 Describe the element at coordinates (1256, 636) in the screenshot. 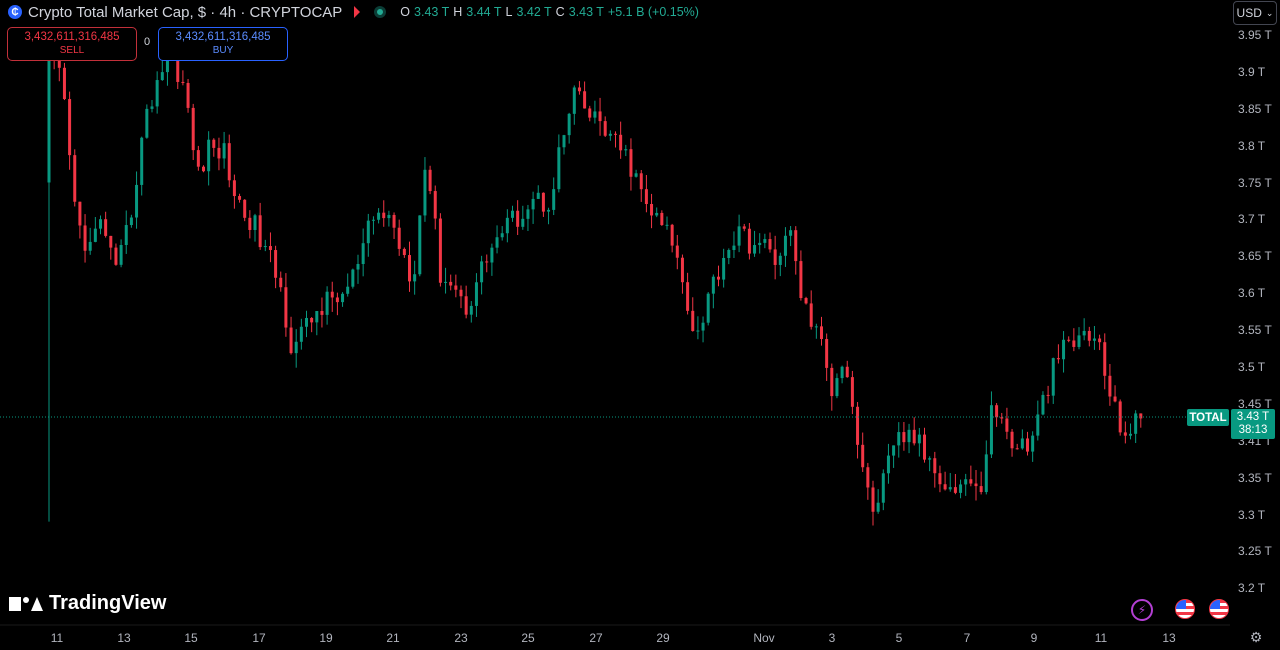

I see `settings-gear-icon: ⚙` at that location.